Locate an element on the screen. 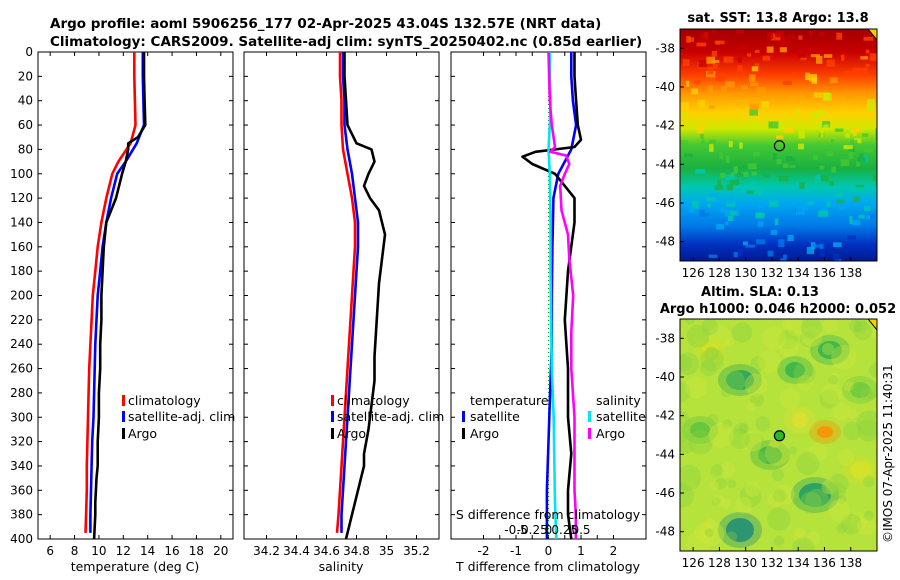  x-tick-label: 20 is located at coordinates (220, 551).